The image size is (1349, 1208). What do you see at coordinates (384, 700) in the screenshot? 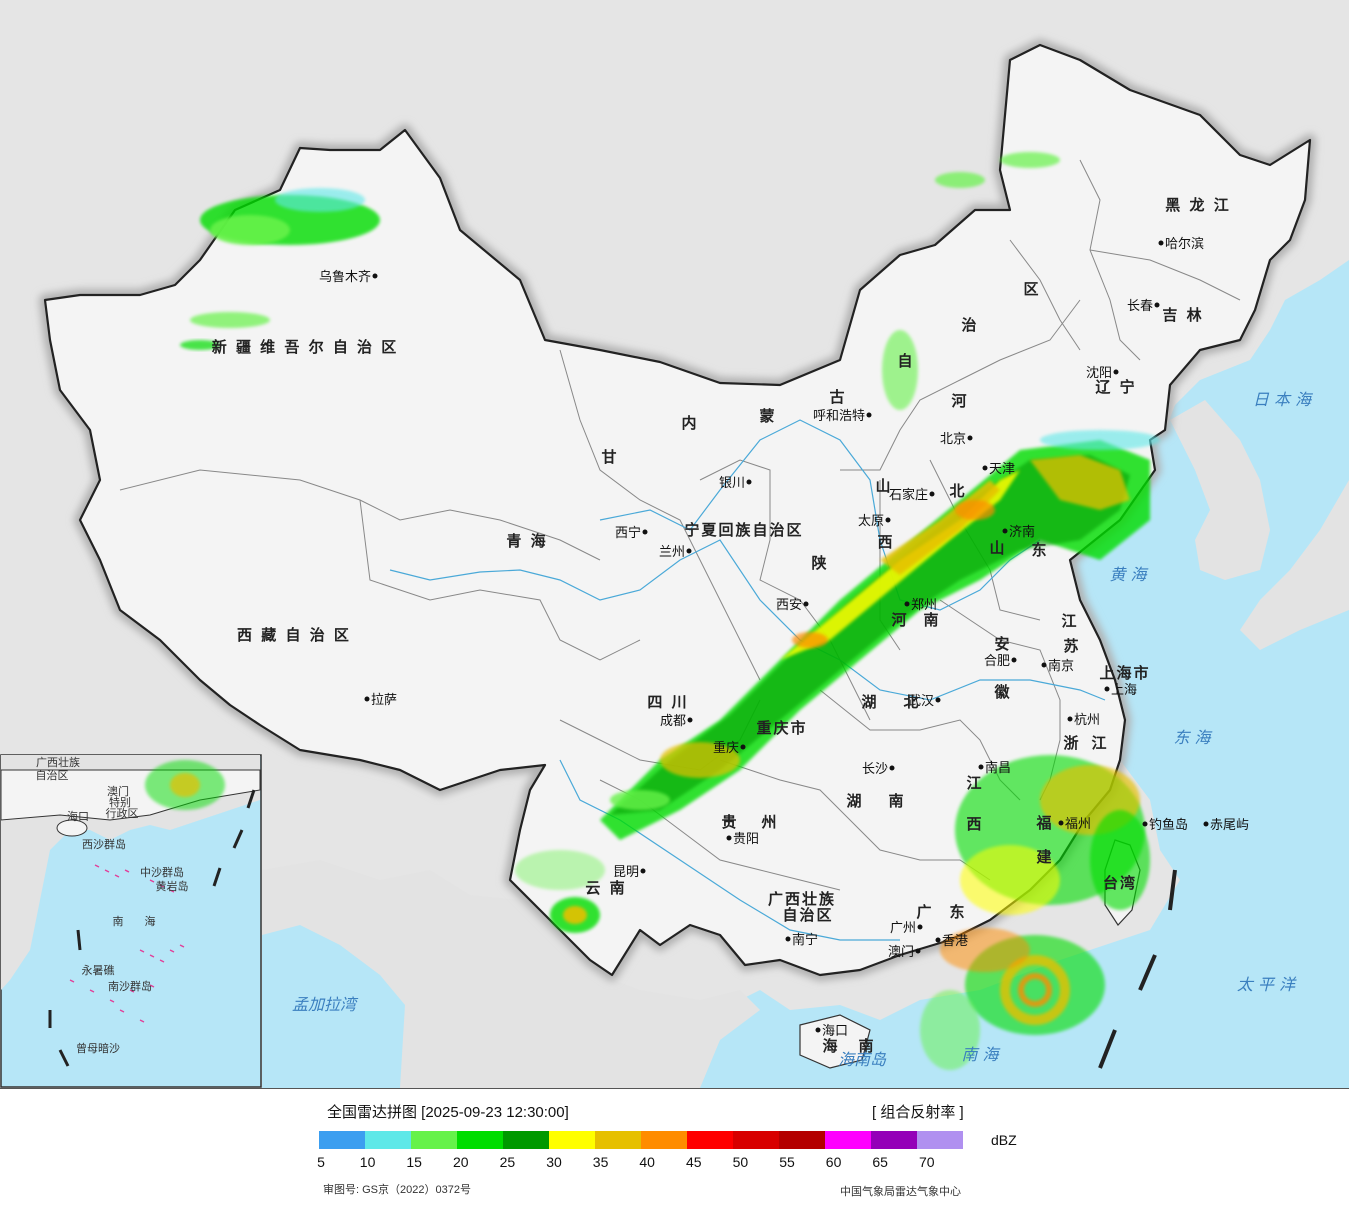
I see `city-label: 拉萨` at bounding box center [384, 700].